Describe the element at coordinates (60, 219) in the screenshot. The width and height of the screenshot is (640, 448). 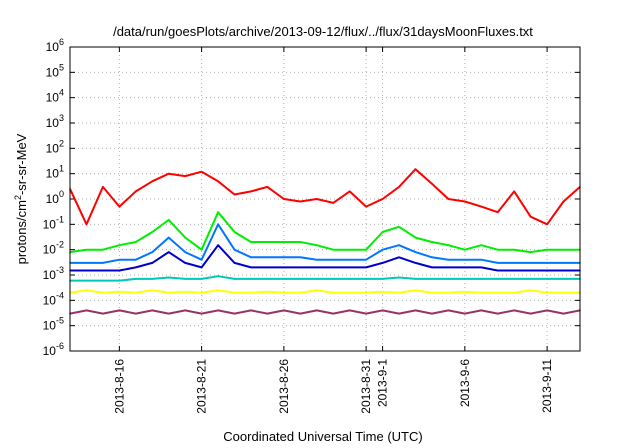
I see `y-tick-exponent: -1` at that location.